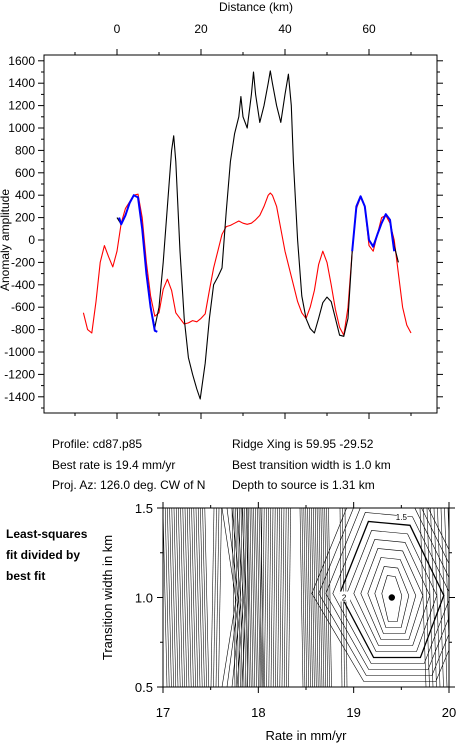 The image size is (467, 745). Describe the element at coordinates (144, 508) in the screenshot. I see `y-tick-label: 1.5` at that location.